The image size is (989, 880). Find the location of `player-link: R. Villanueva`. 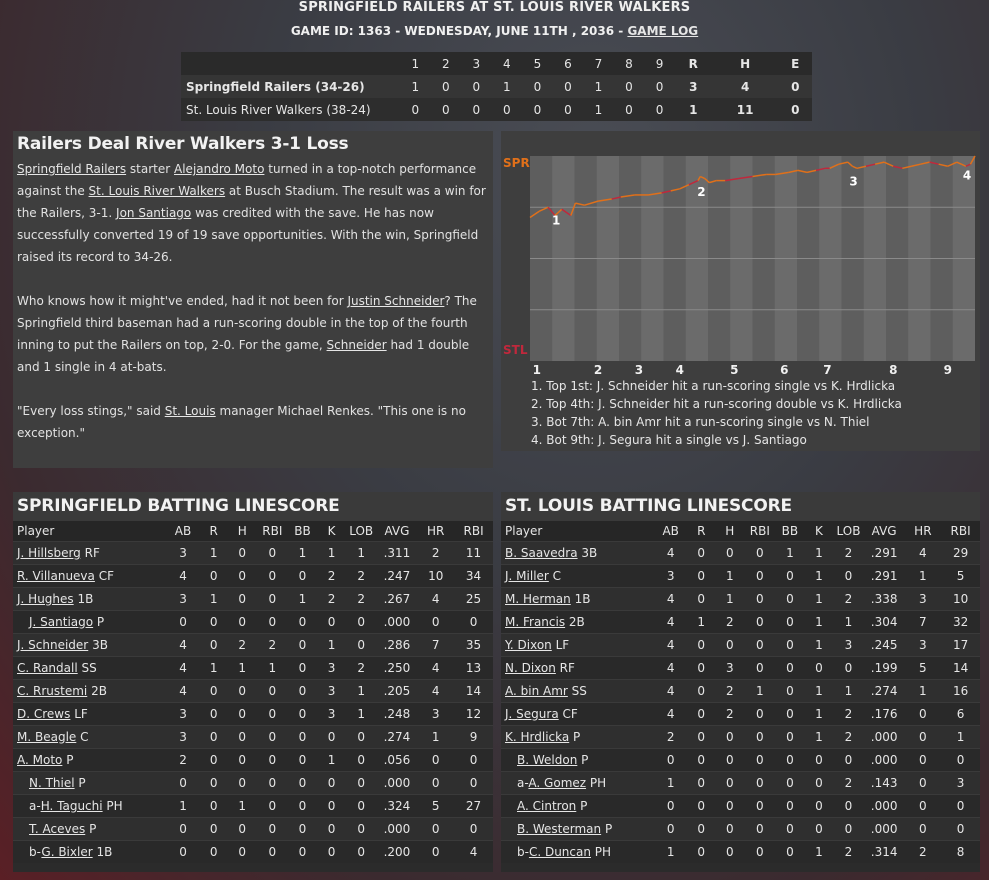

player-link: R. Villanueva is located at coordinates (56, 575).